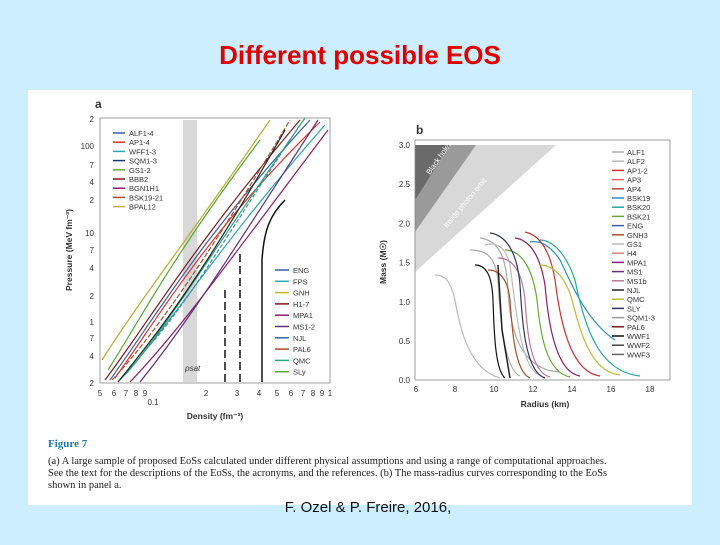 The image size is (720, 545). I want to click on legend-label: BSK21, so click(638, 216).